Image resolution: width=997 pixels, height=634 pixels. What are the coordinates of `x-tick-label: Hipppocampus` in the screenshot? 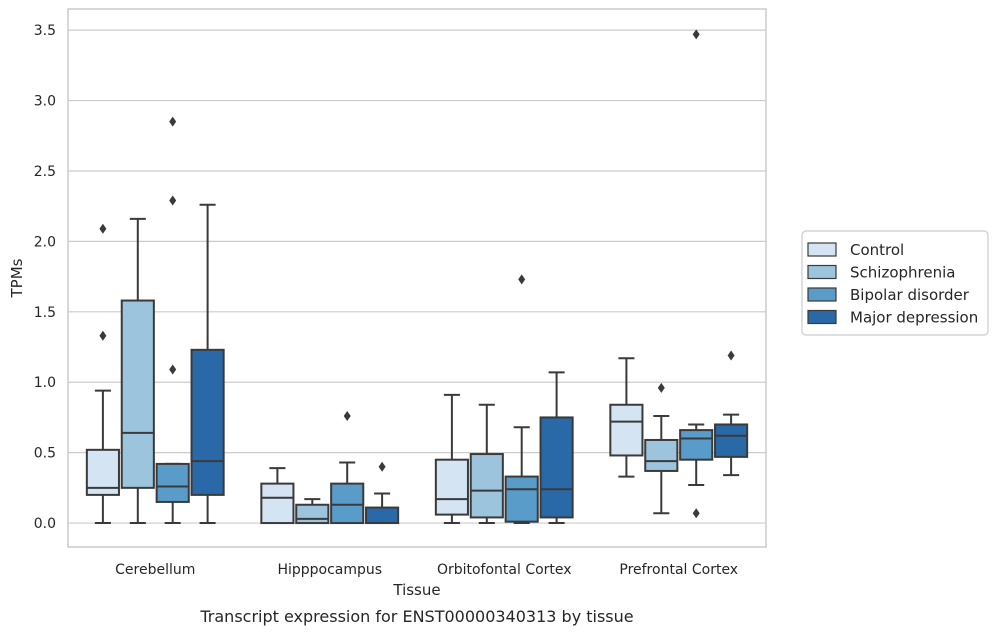 It's located at (329, 570).